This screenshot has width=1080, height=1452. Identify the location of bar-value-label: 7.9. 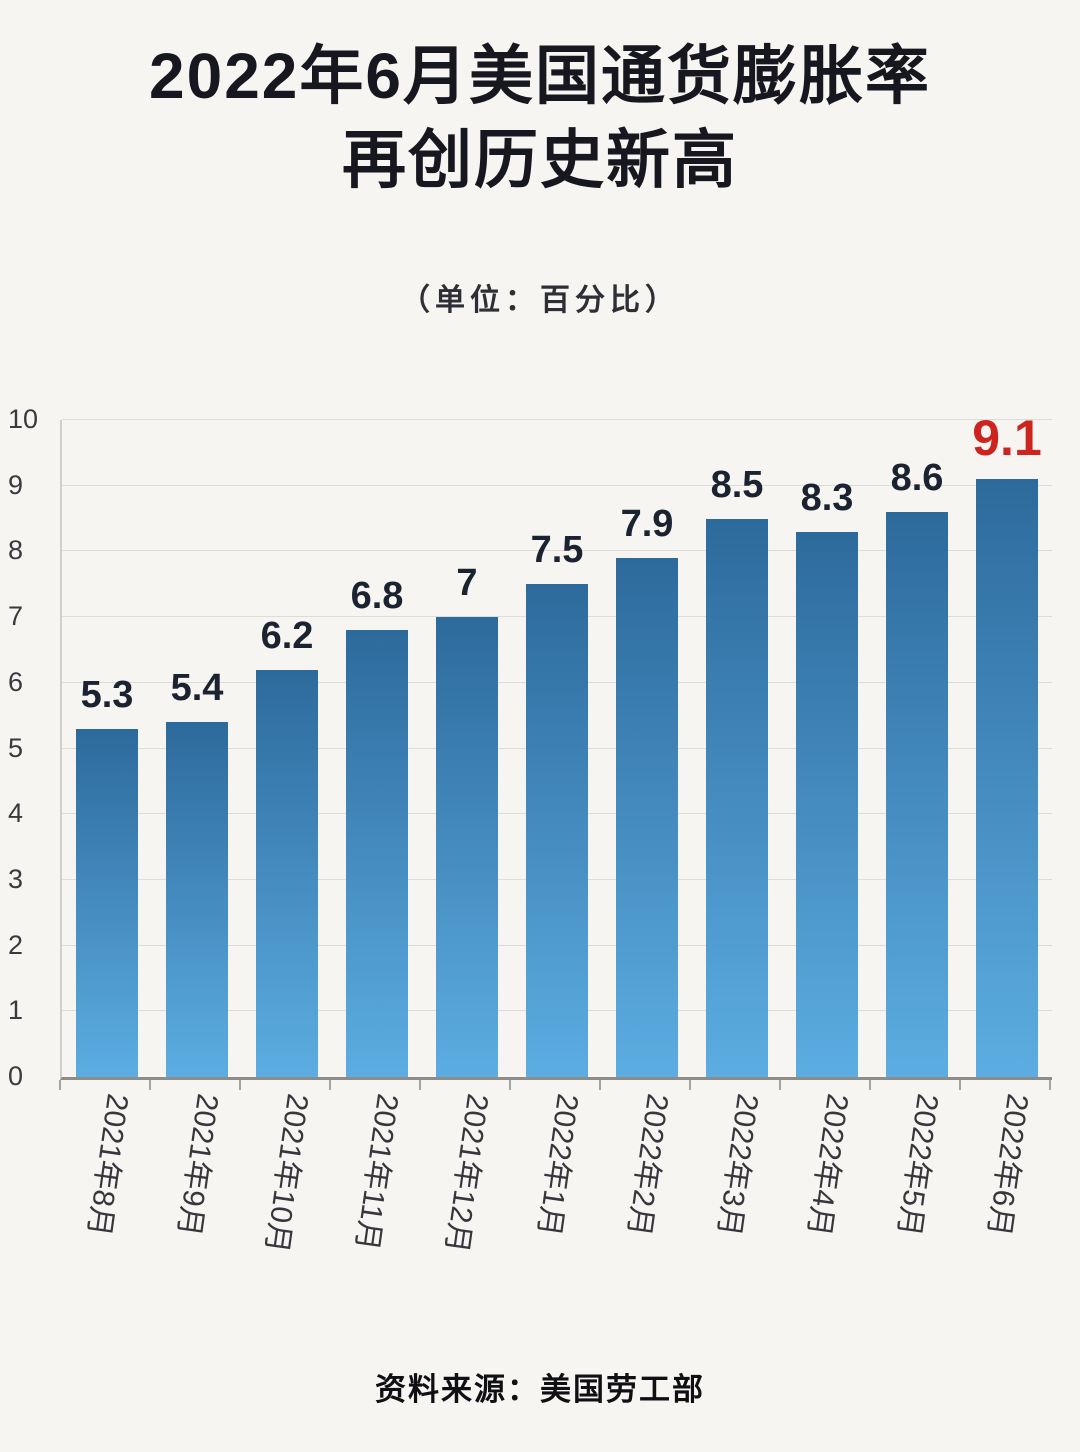
(647, 523).